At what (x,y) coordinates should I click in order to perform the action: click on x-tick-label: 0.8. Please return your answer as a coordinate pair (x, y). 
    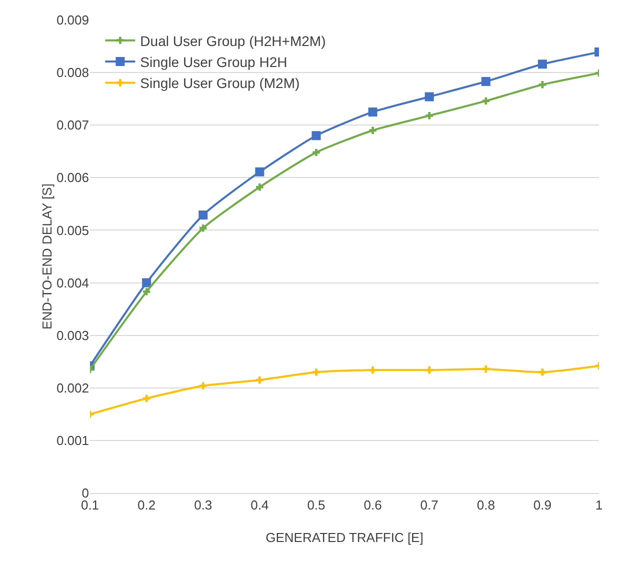
    Looking at the image, I should click on (485, 505).